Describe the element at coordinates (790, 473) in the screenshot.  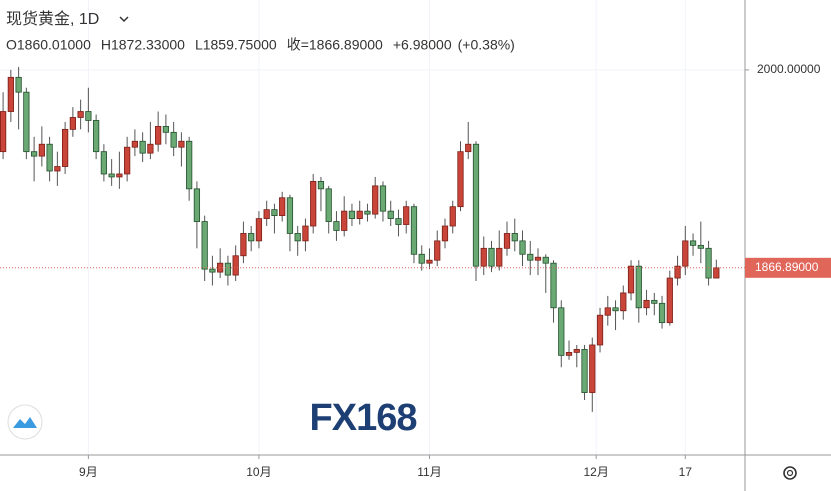
I see `settings-icon` at that location.